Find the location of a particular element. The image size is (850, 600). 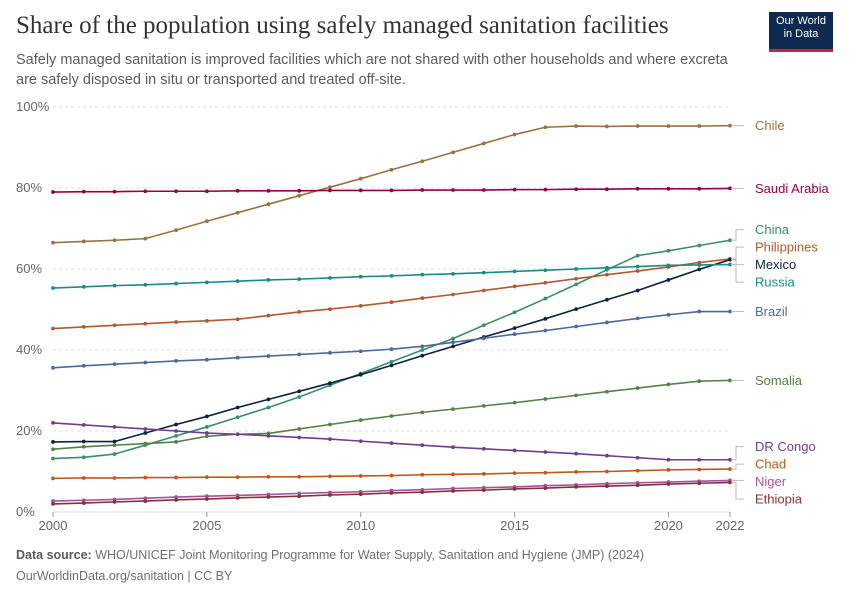

label-connector-mexico is located at coordinates (737, 262).